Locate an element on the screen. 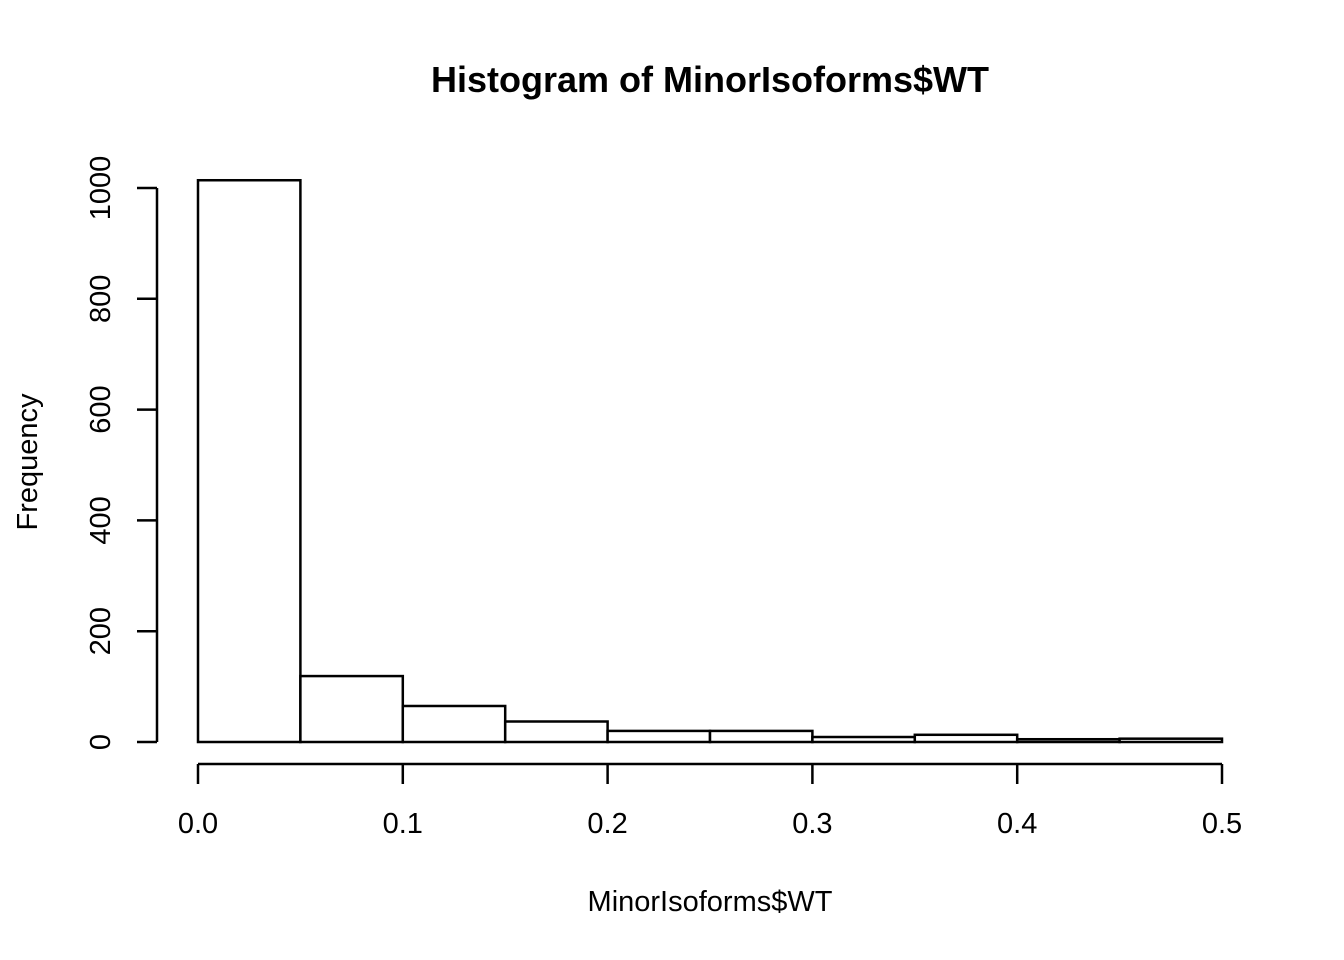 This screenshot has width=1344, height=960. x-tick-label: 0.1 is located at coordinates (403, 824).